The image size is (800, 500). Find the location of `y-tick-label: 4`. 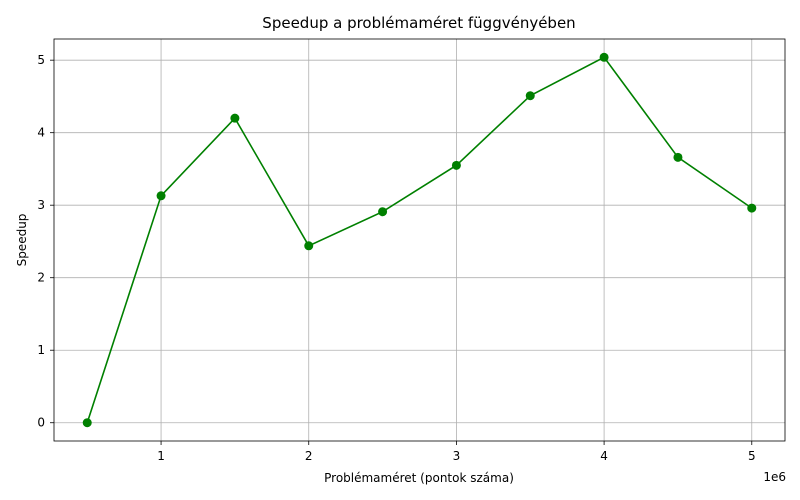

y-tick-label: 4 is located at coordinates (41, 133).